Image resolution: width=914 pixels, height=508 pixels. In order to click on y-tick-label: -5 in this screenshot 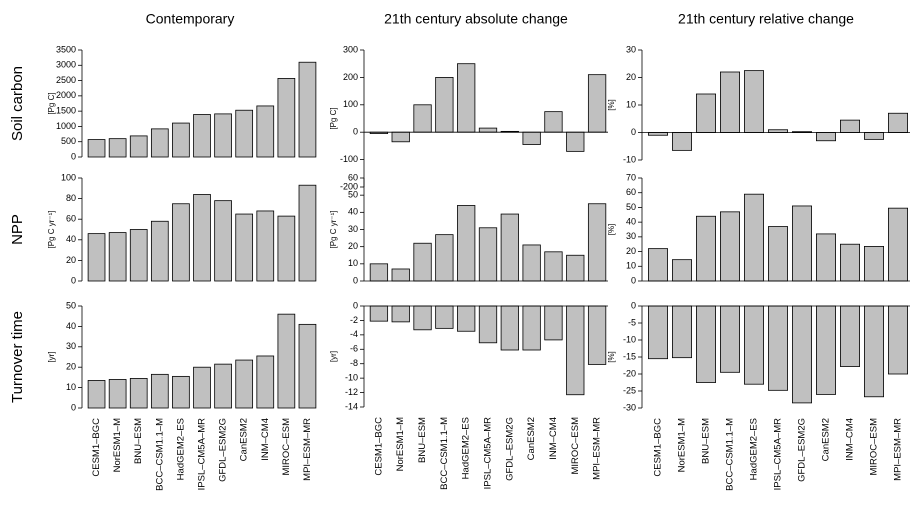, I will do `click(632, 322)`.